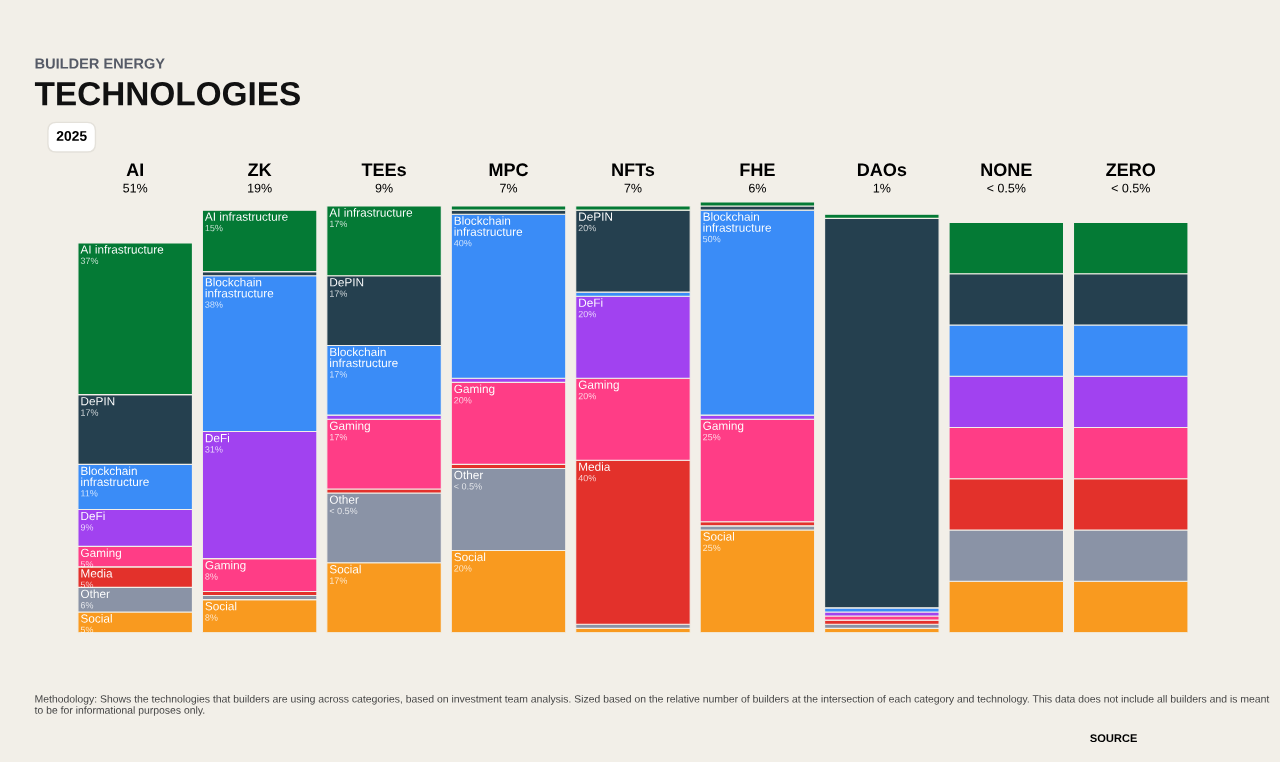  What do you see at coordinates (757, 188) in the screenshot?
I see `text: 6%` at bounding box center [757, 188].